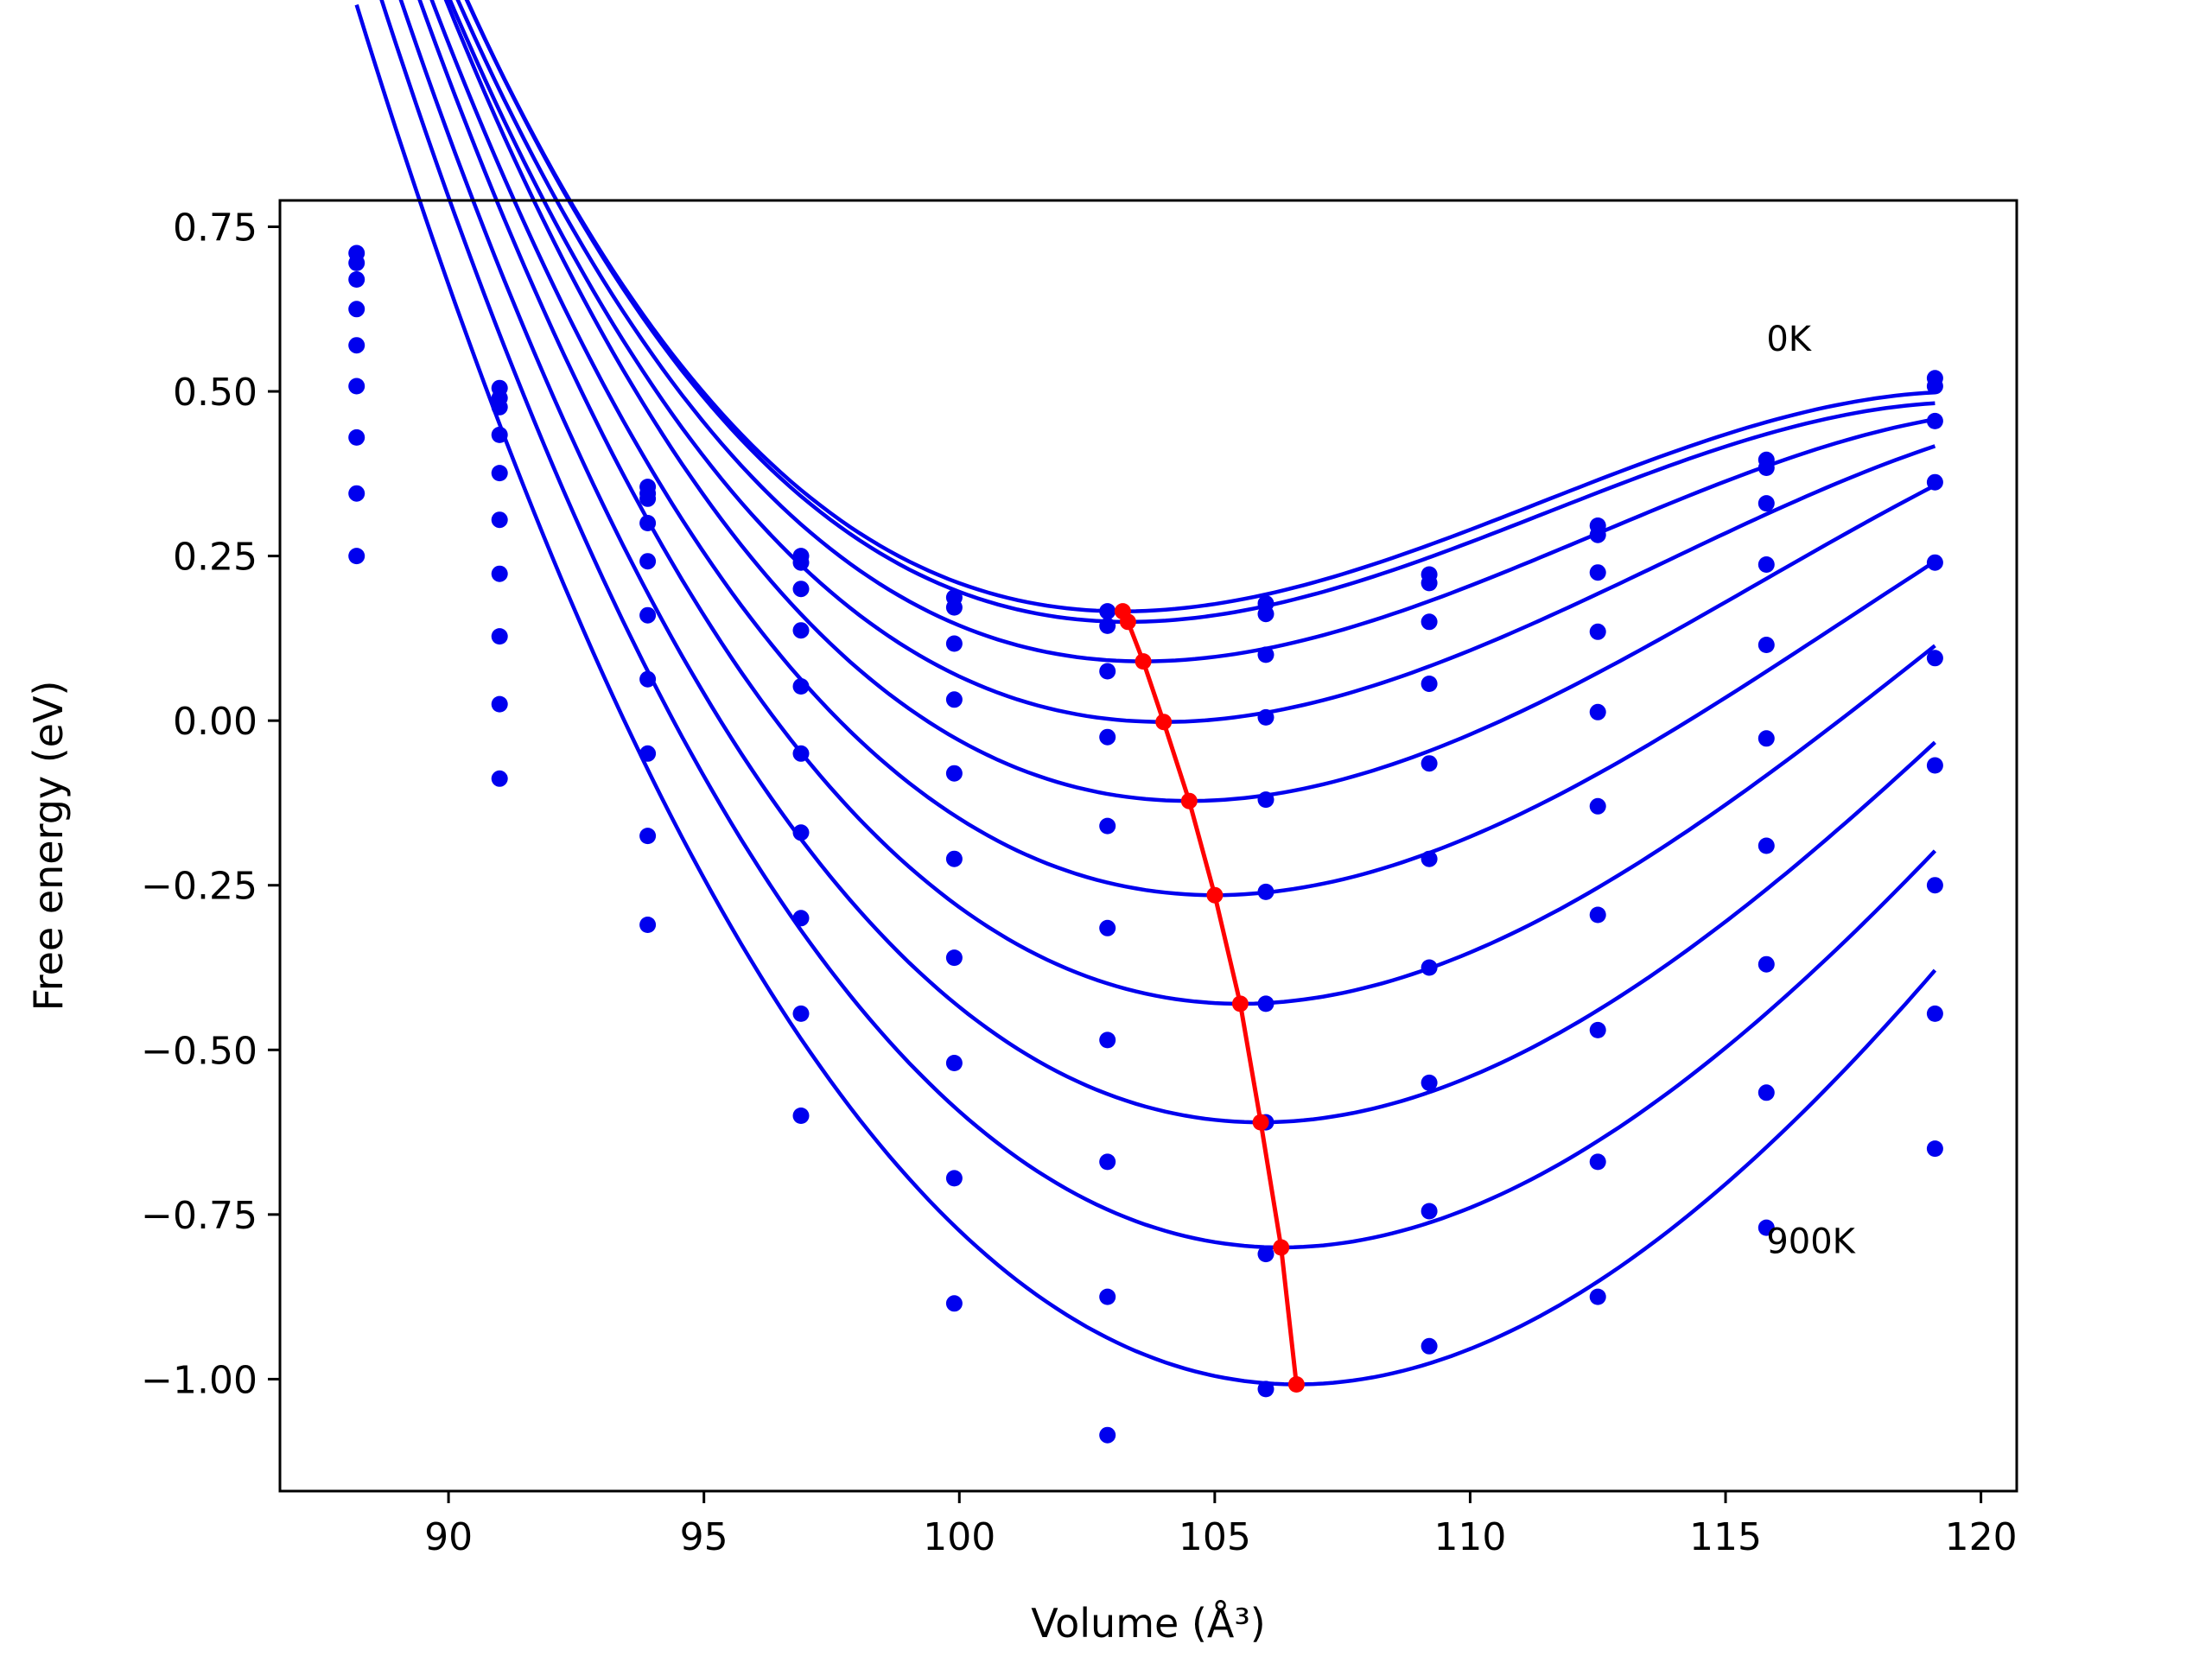  Describe the element at coordinates (959, 1537) in the screenshot. I see `x-tick-label: 100` at that location.